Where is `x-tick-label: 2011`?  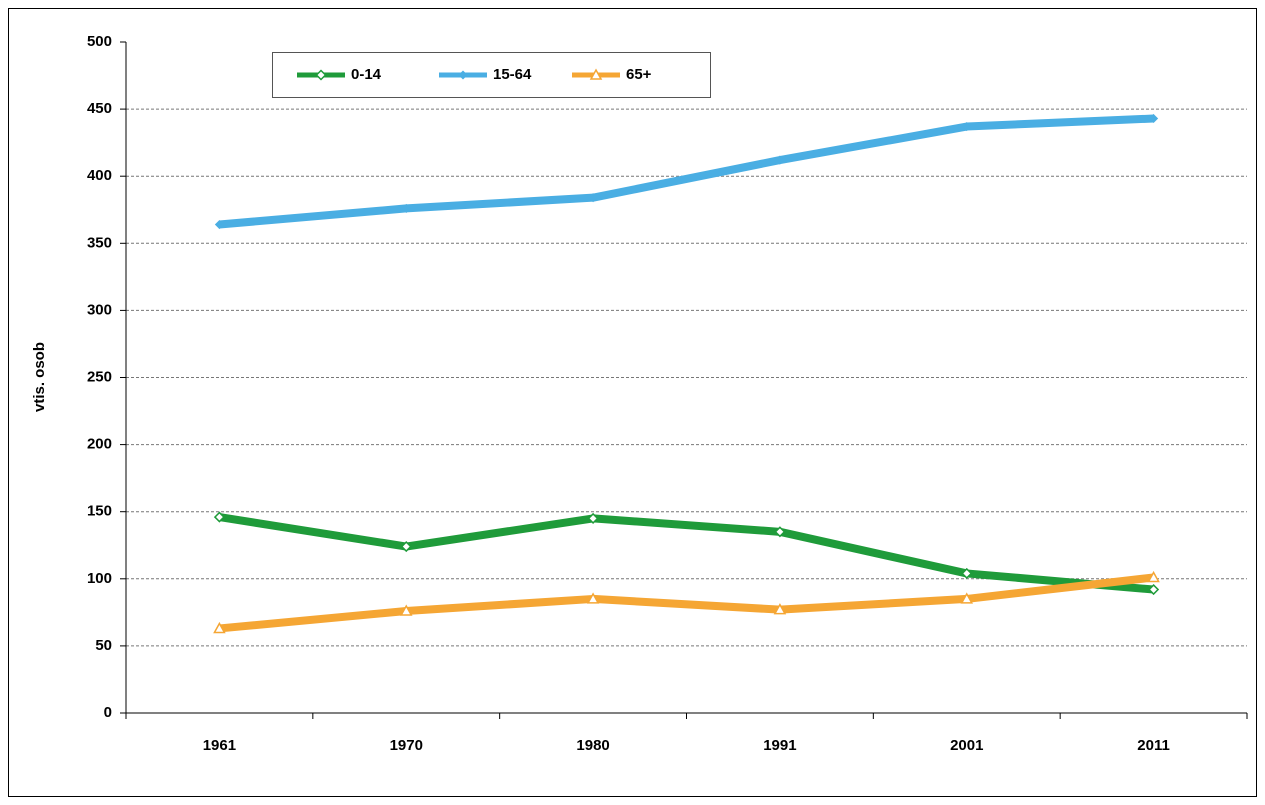 x-tick-label: 2011 is located at coordinates (1153, 745).